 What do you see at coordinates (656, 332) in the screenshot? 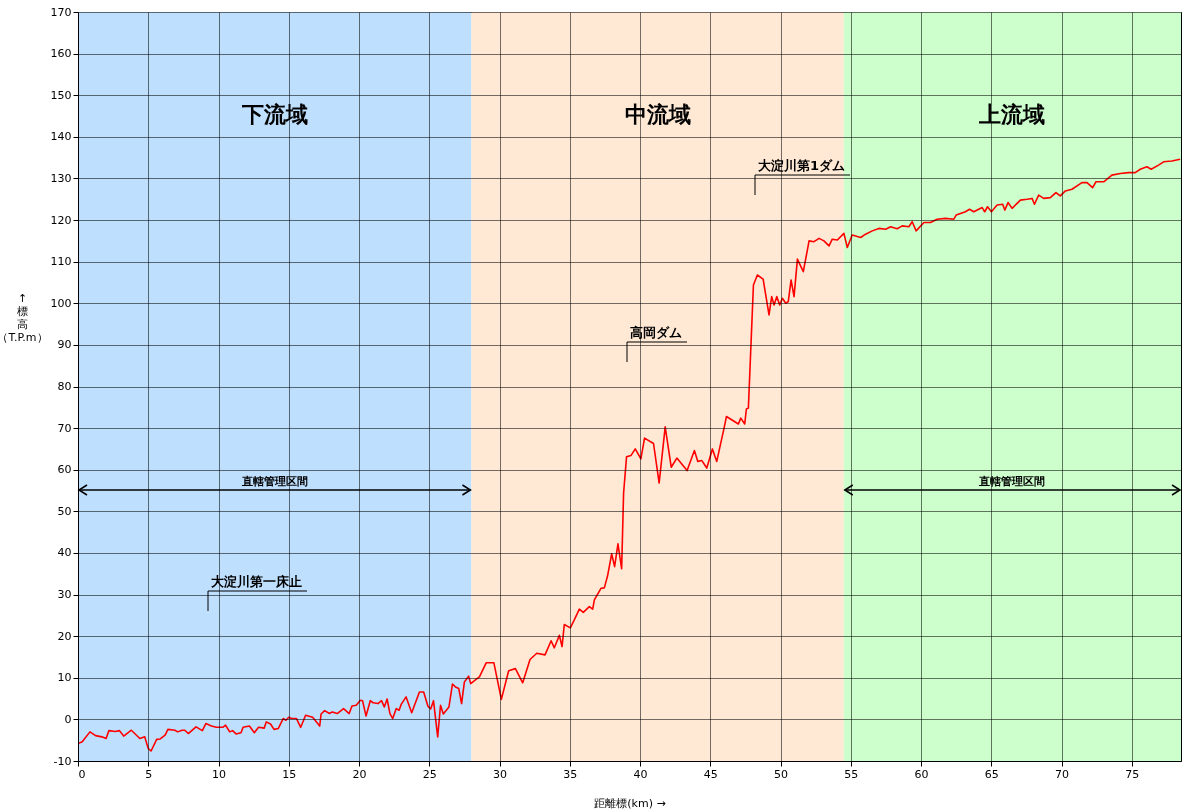
I see `annotation: 高岡ダム` at bounding box center [656, 332].